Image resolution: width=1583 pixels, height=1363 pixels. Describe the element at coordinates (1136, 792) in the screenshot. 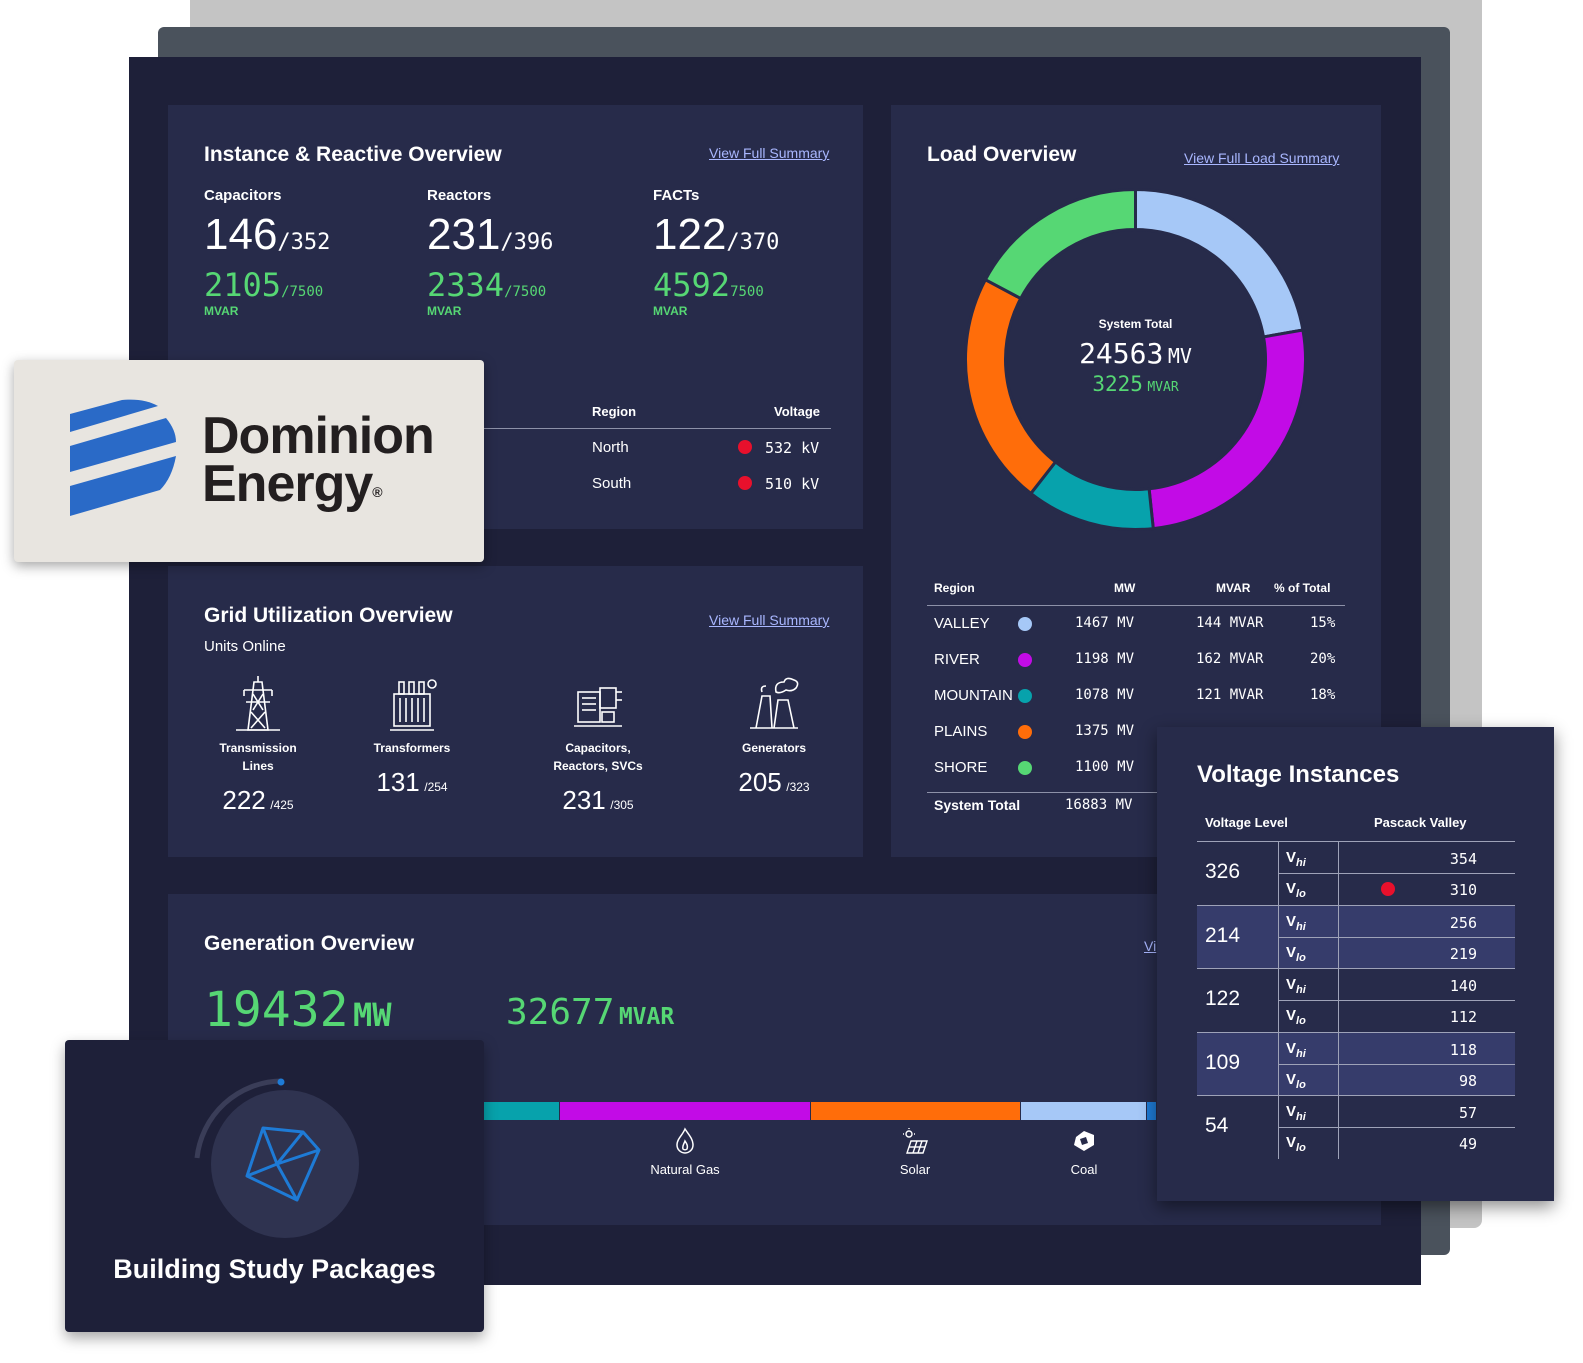

I see `load-total-divider` at that location.